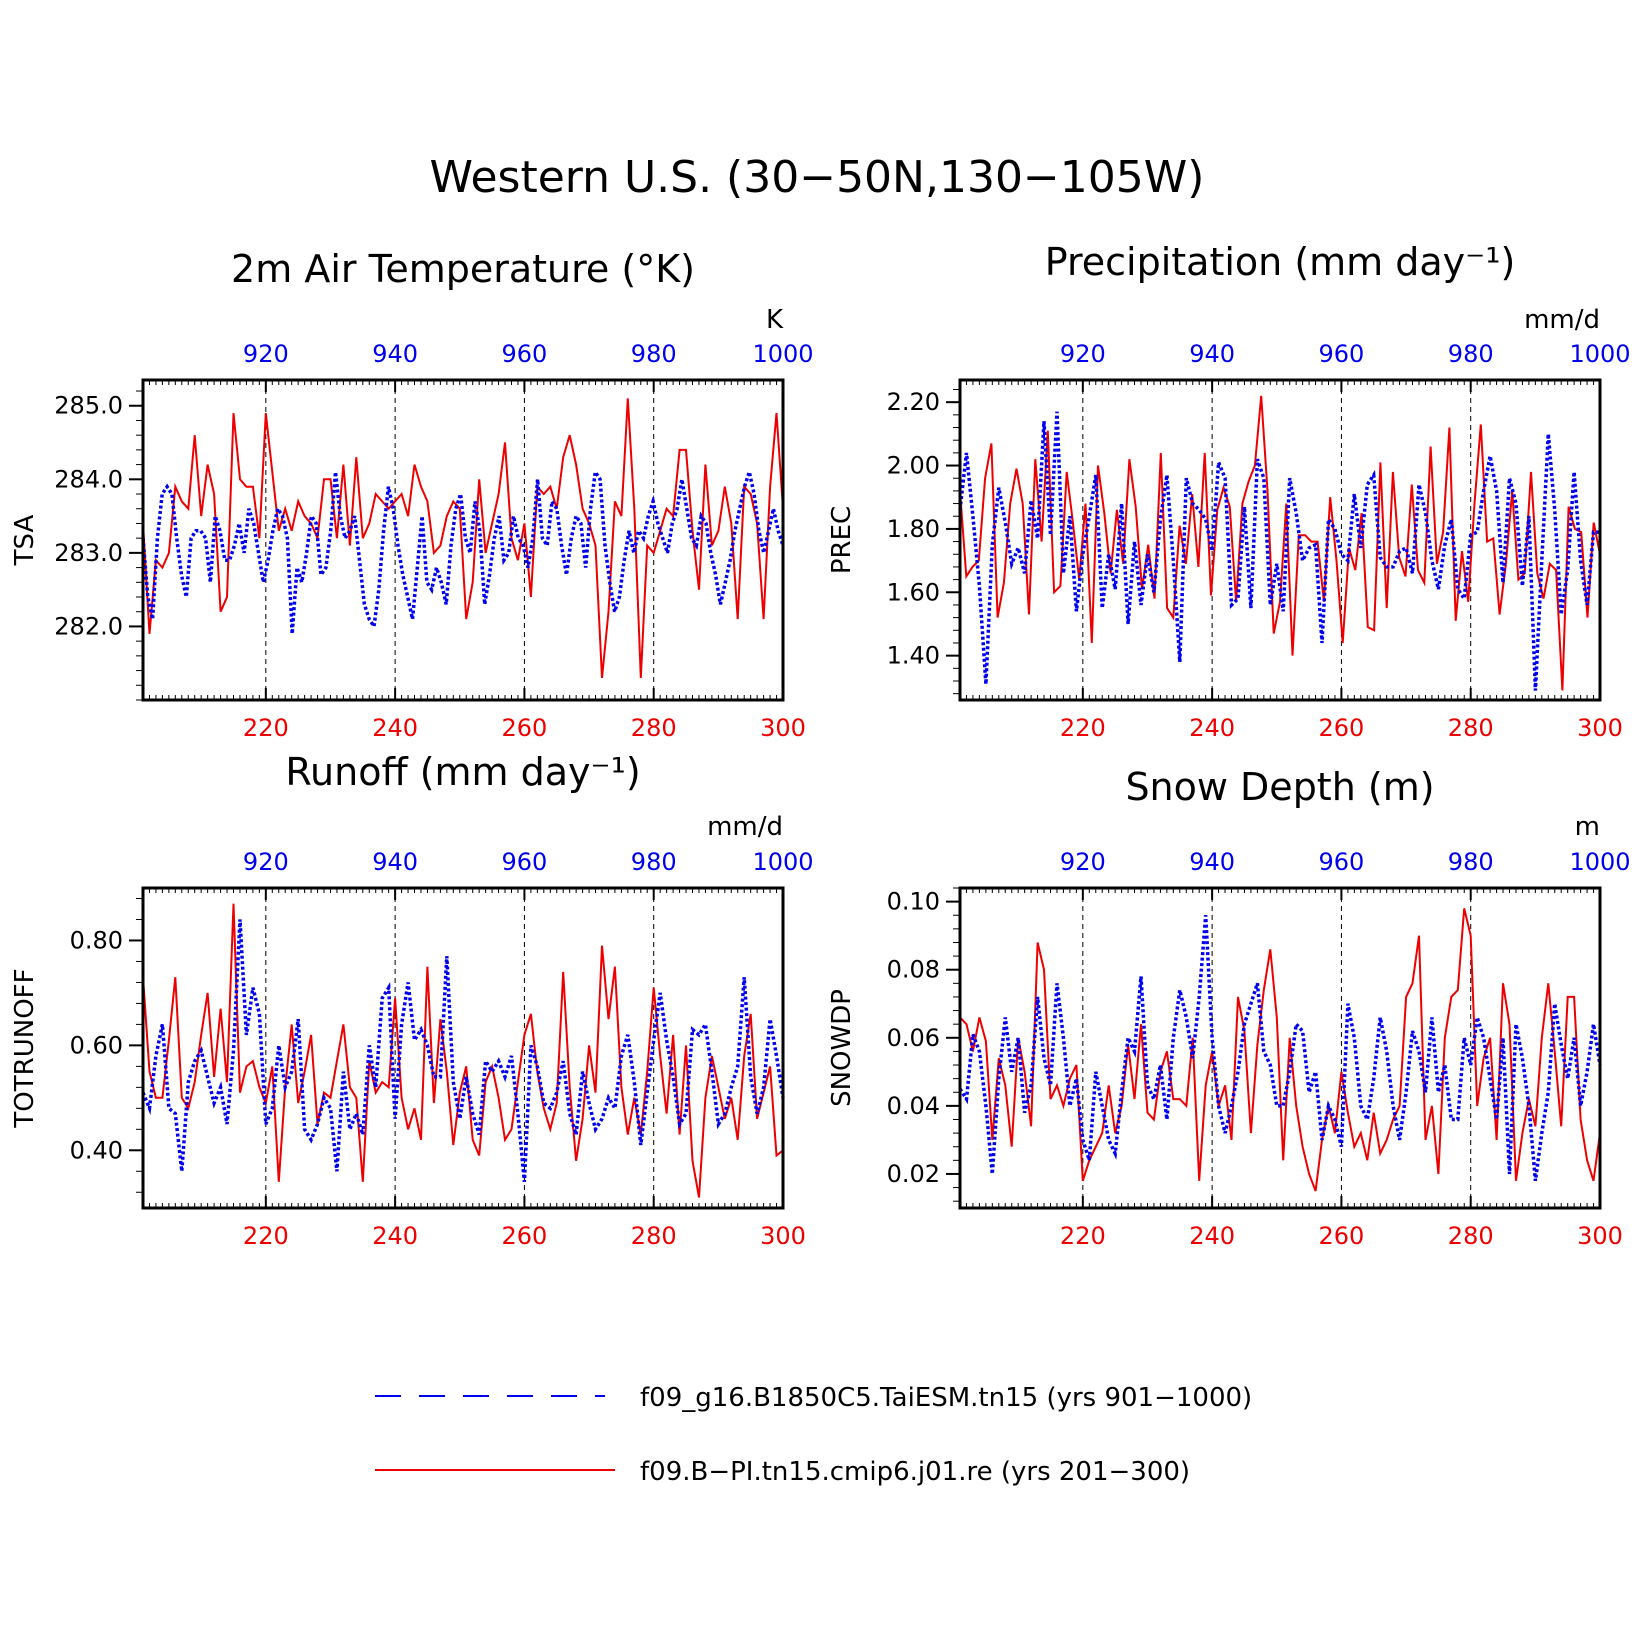  What do you see at coordinates (1279, 787) in the screenshot?
I see `panel-title: Snow Depth (m)` at bounding box center [1279, 787].